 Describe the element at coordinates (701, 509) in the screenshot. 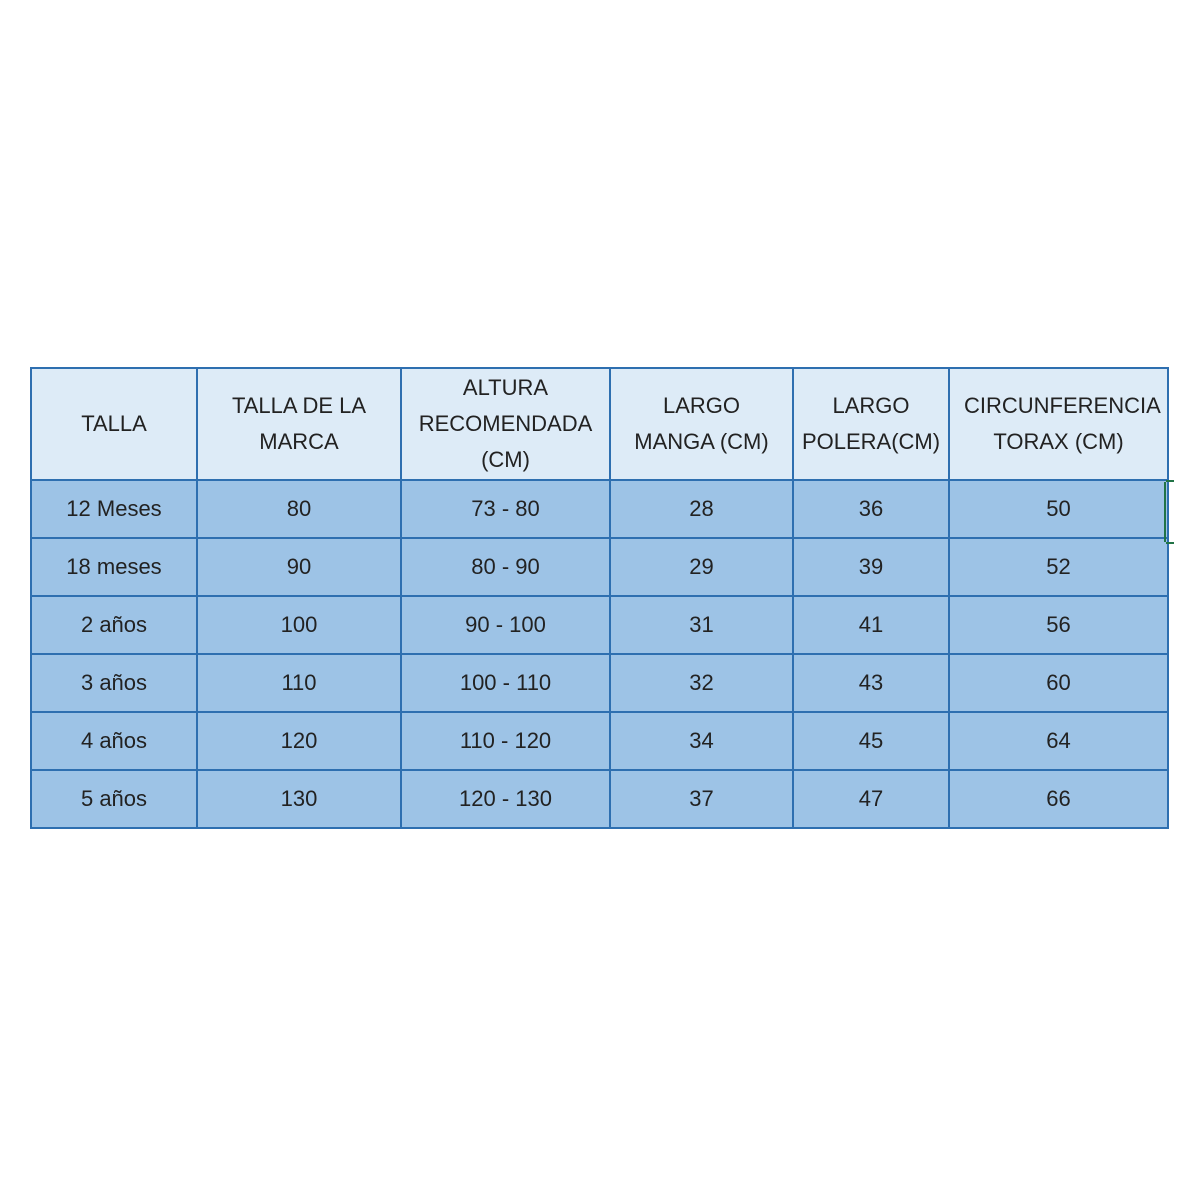

I see `table-cell: 28` at that location.